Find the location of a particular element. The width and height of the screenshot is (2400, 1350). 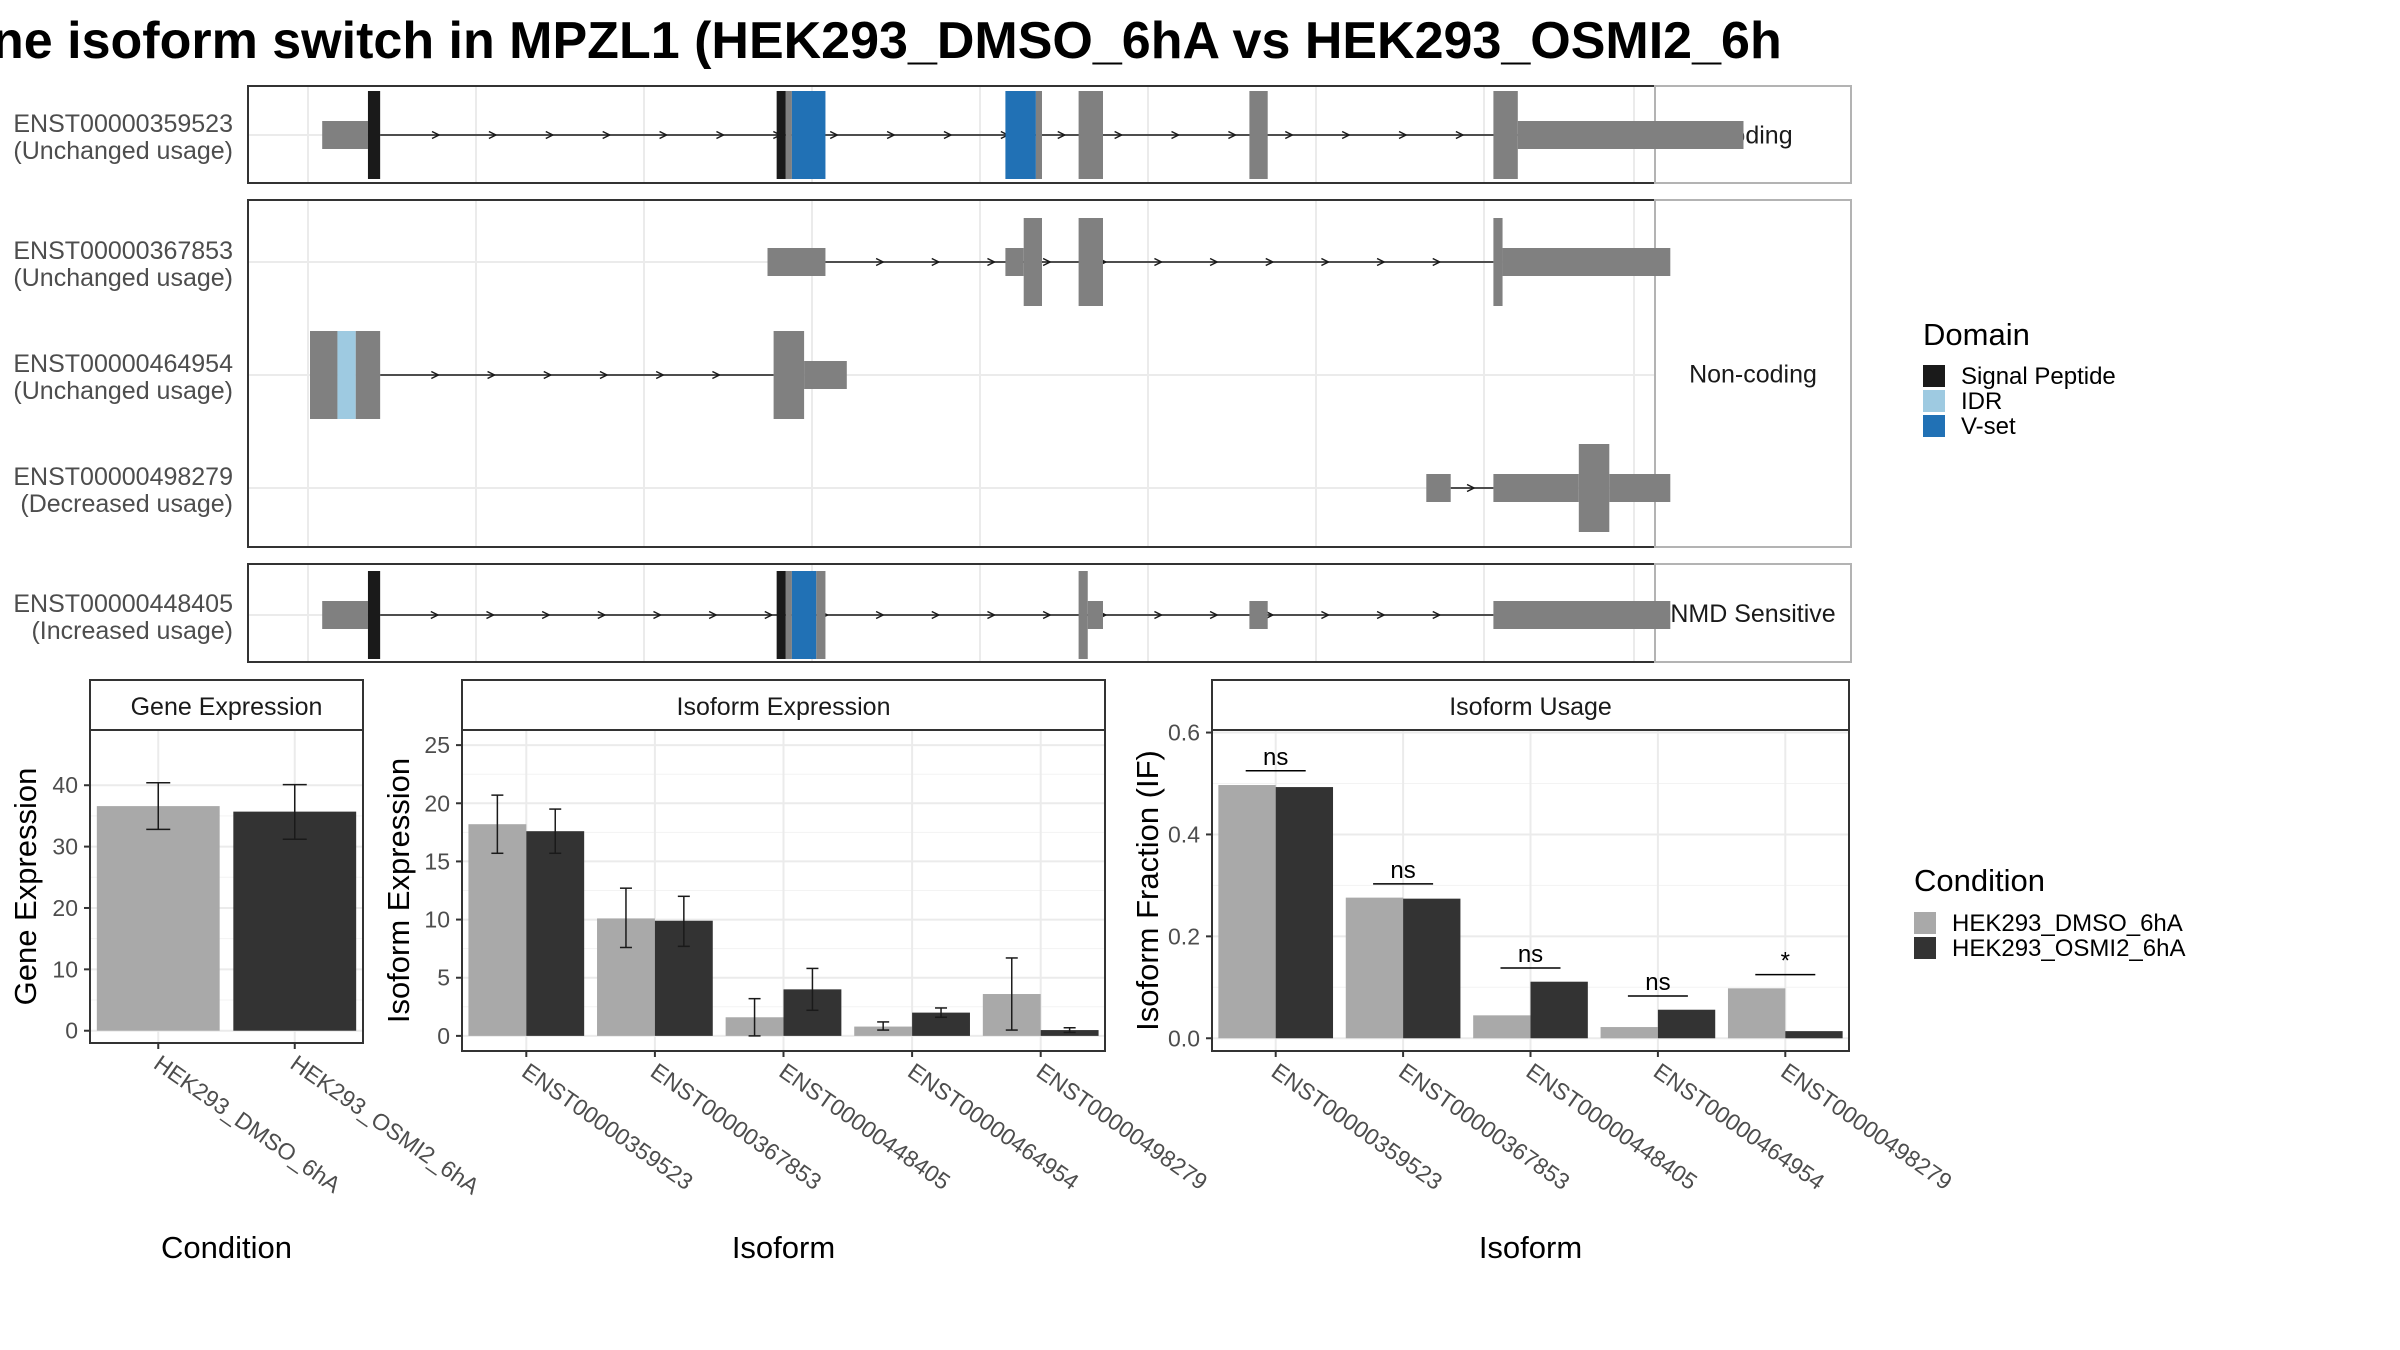

condition-legend-label: HEK293_DMSO_6hA is located at coordinates (2067, 923).